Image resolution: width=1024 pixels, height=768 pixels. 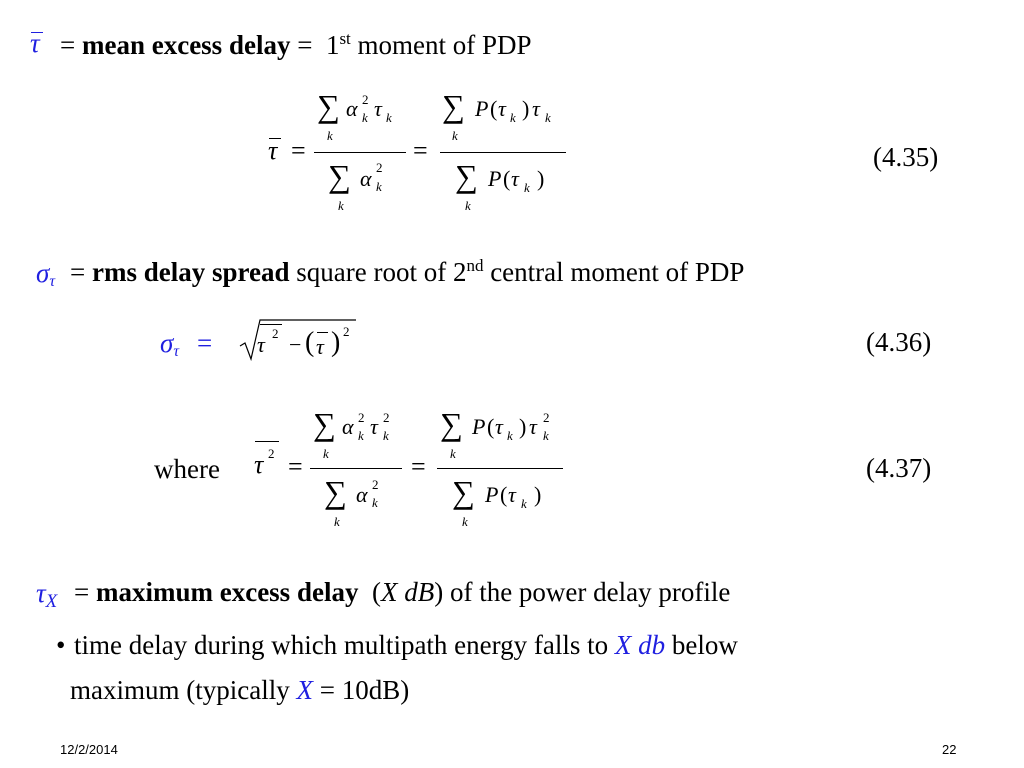 I want to click on equation-number: (4.35), so click(x=906, y=157).